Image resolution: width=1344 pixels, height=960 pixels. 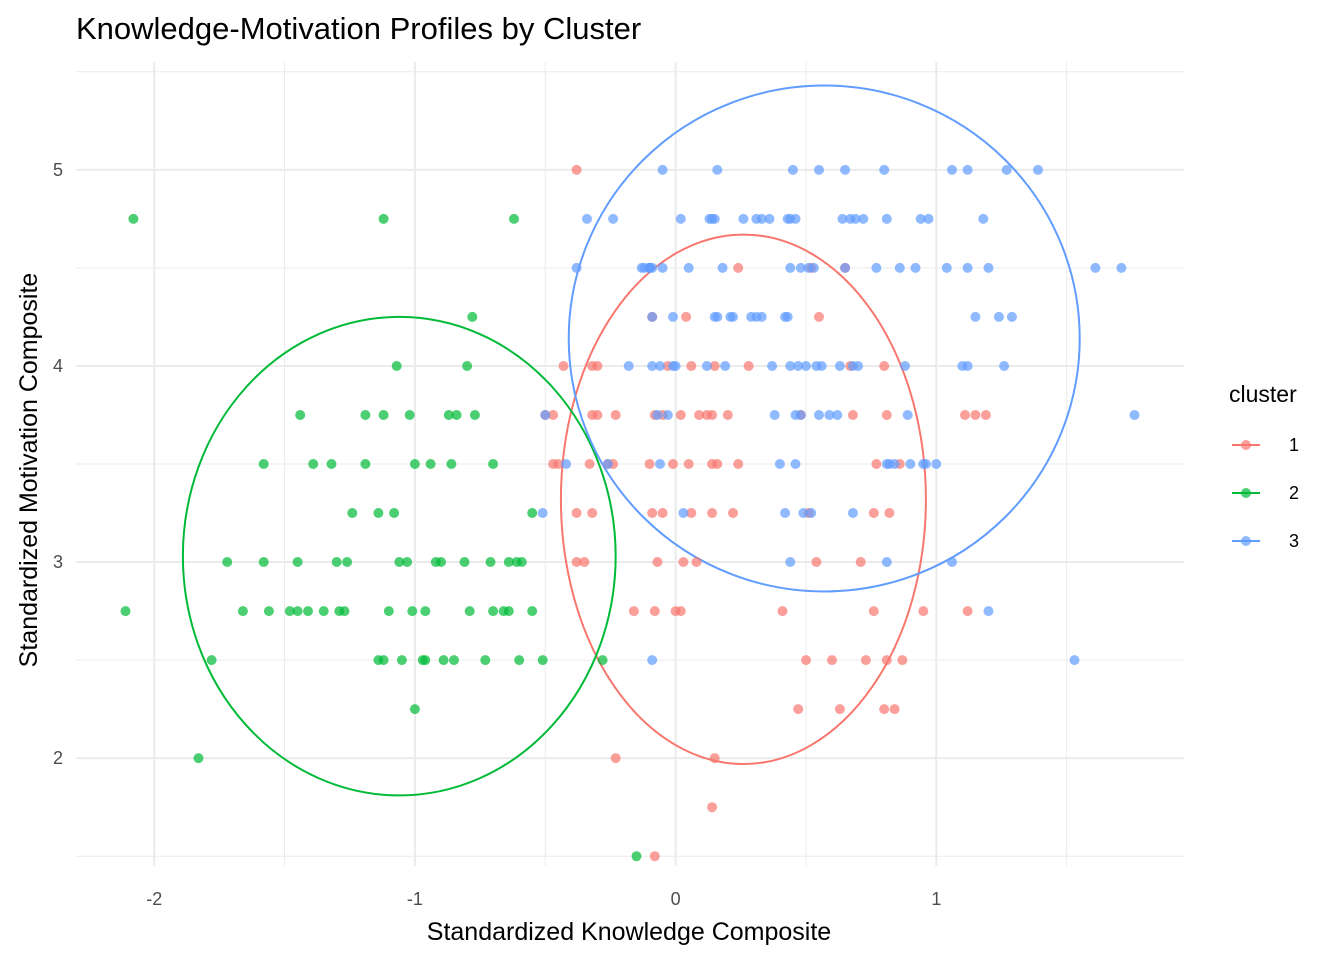 I want to click on x-axis-ticks: -2 -1 0 1, so click(x=543, y=899).